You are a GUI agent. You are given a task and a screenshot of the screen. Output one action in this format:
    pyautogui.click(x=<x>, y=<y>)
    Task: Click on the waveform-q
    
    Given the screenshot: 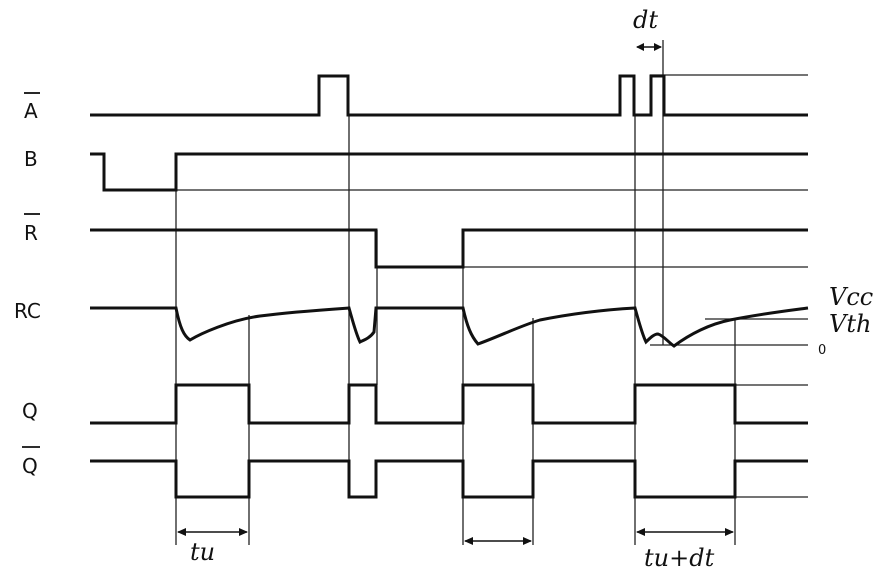 What is the action you would take?
    pyautogui.click(x=449, y=404)
    